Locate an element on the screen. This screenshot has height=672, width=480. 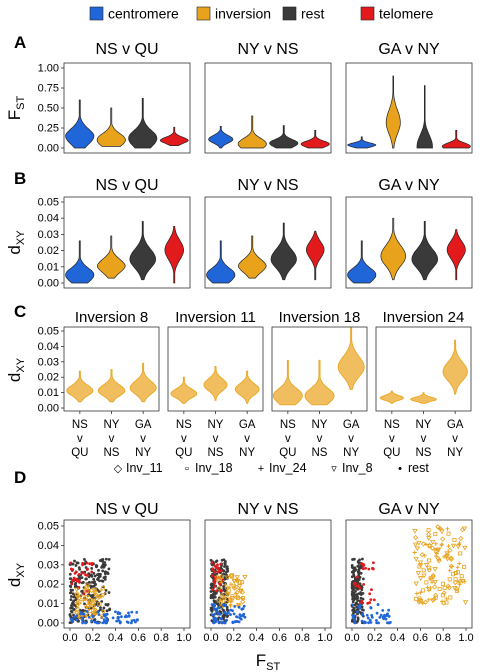
y-tick-label: 0.05 is located at coordinates (48, 332).